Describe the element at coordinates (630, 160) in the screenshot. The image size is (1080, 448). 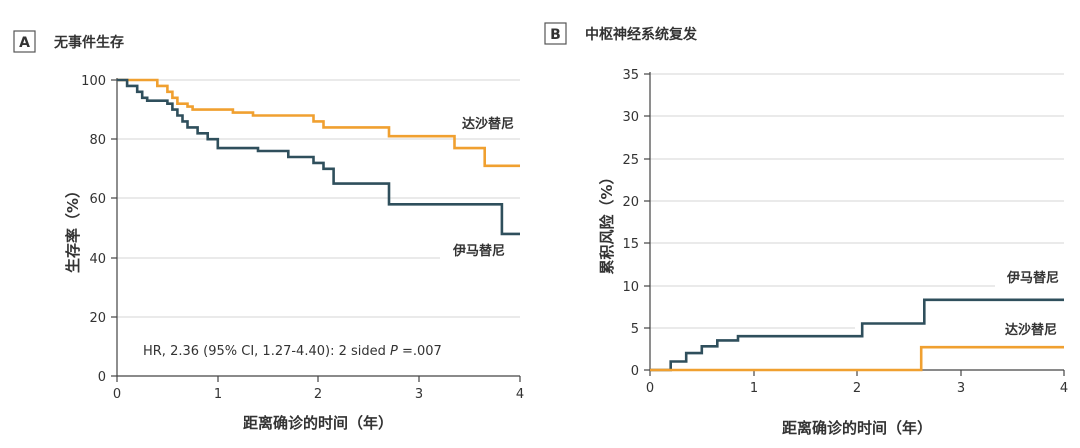
I see `panel-b-y-tick-label-25: 25` at that location.